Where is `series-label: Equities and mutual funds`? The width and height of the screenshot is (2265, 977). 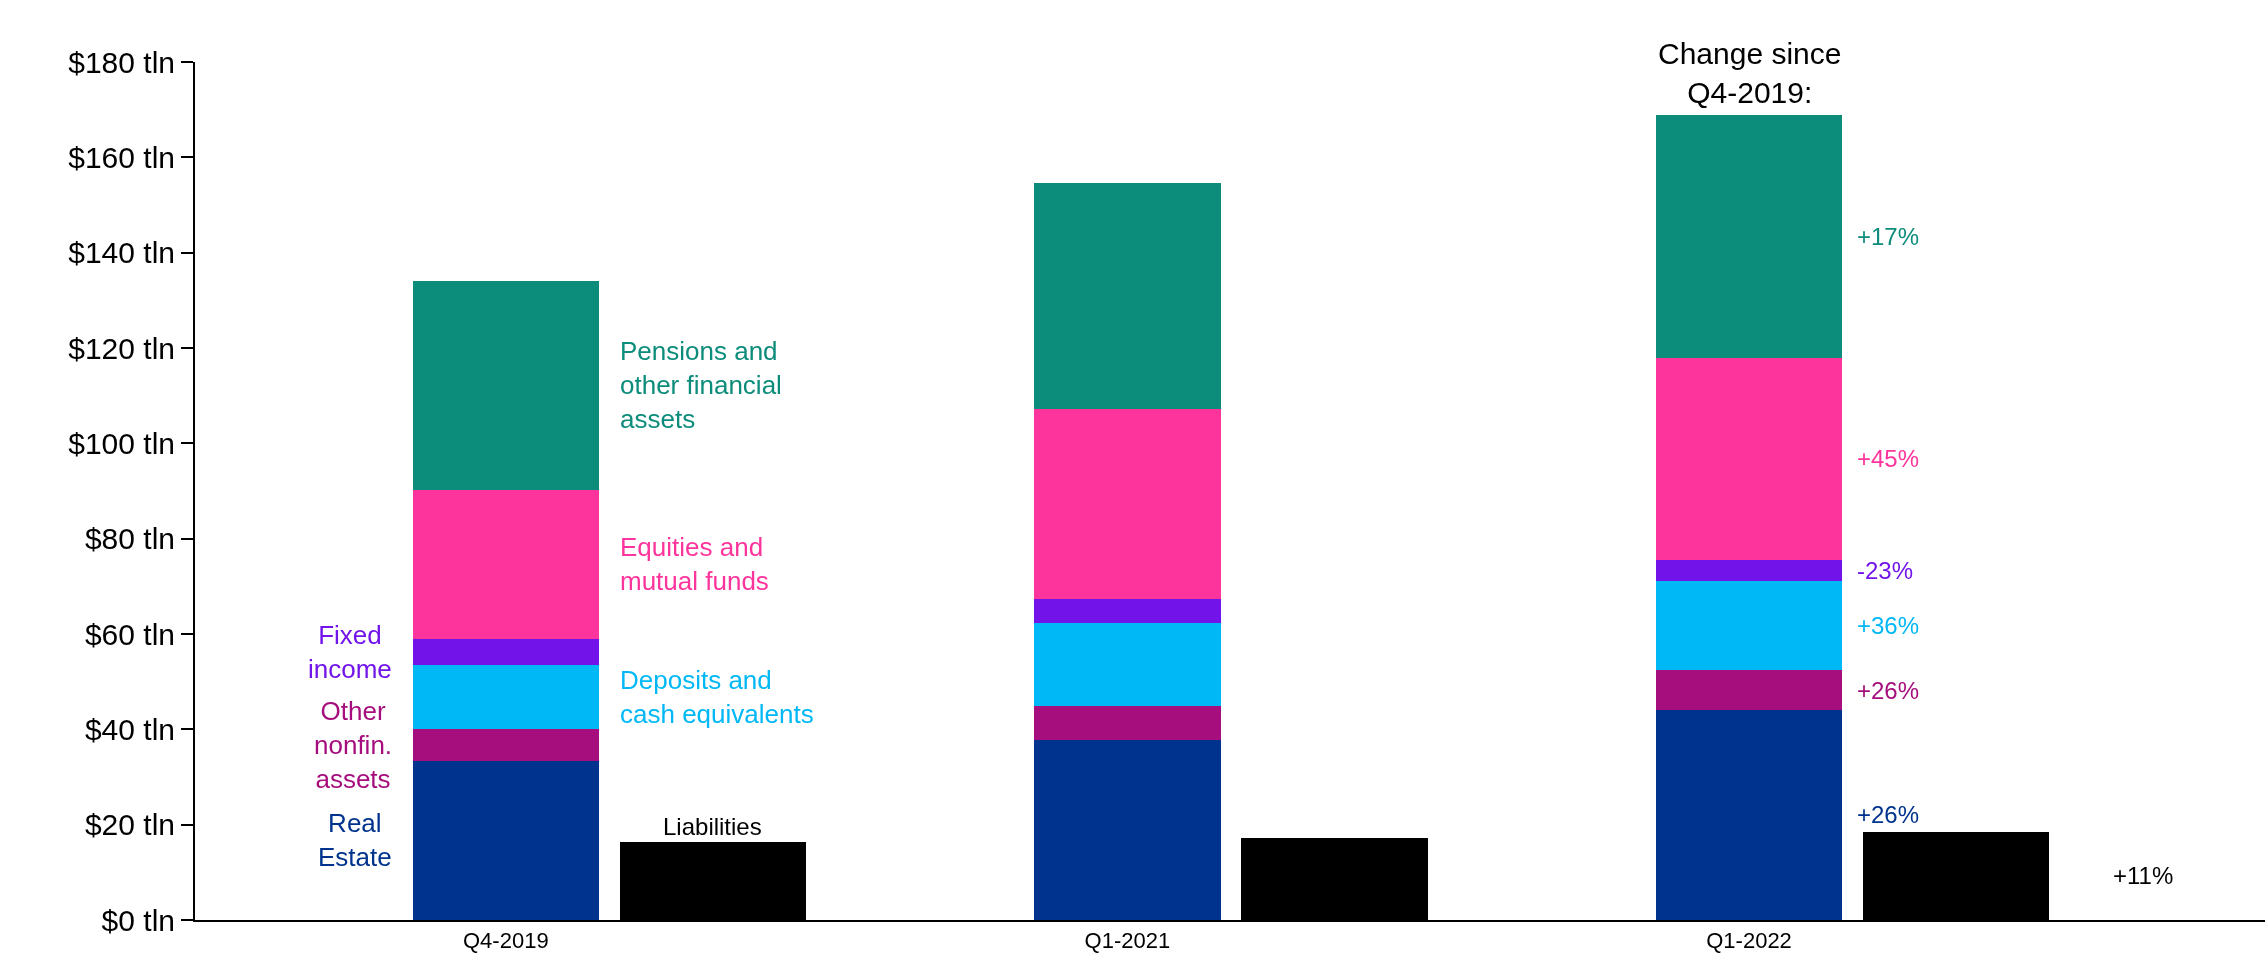 series-label: Equities and mutual funds is located at coordinates (694, 564).